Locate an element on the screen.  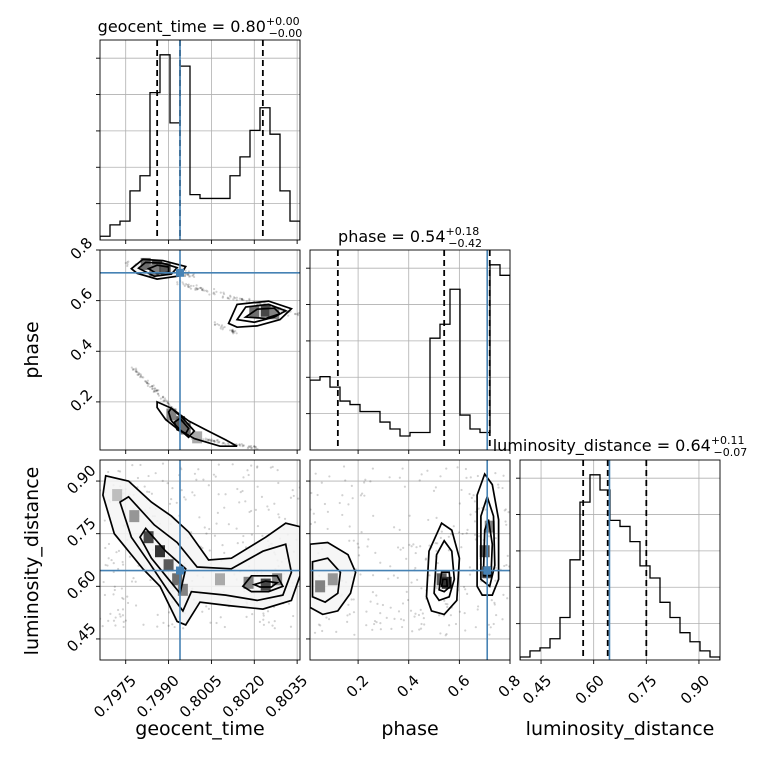
xtick-label: 0.7990 is located at coordinates (158, 697).